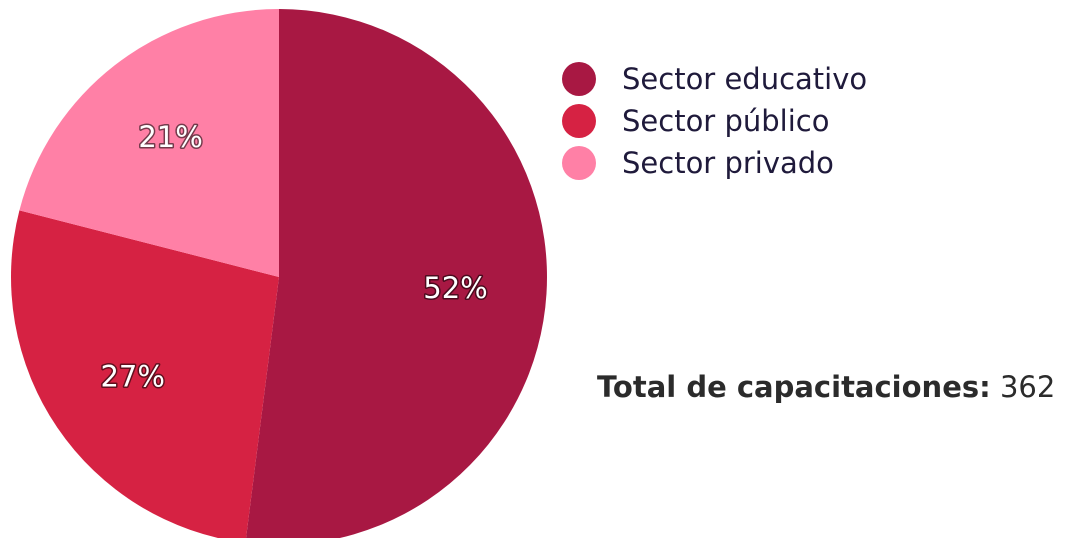  I want to click on total-capacitaciones: Total de capacitaciones: 362, so click(826, 387).